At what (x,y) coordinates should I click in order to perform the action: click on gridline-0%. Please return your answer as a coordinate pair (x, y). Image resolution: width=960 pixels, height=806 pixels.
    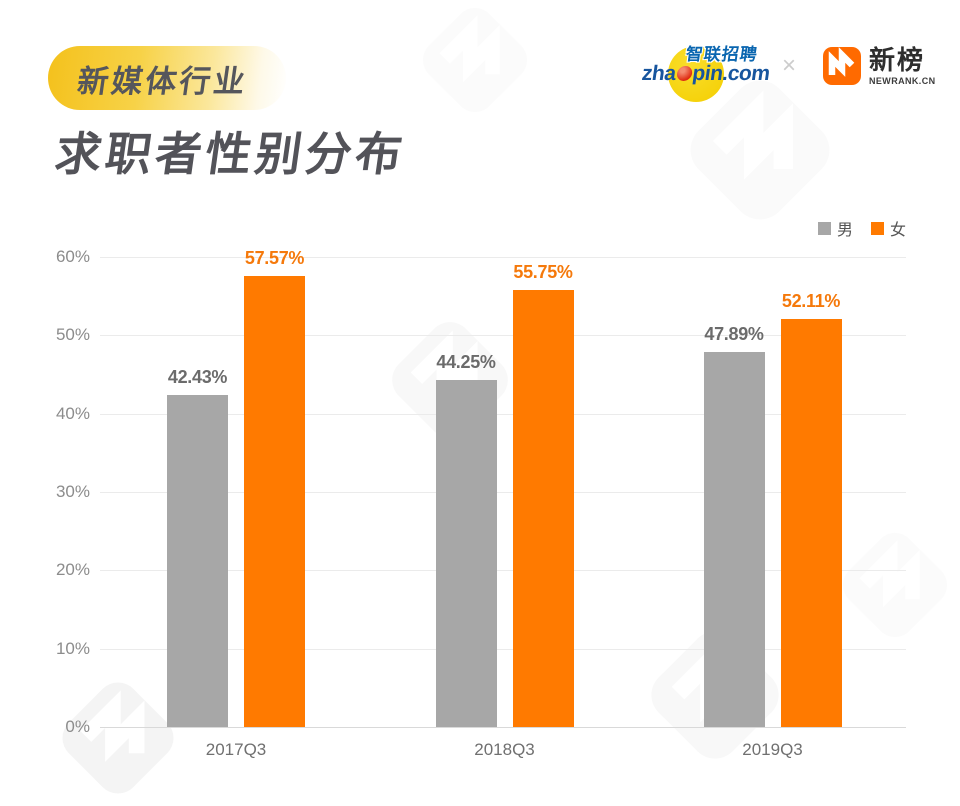
    Looking at the image, I should click on (503, 727).